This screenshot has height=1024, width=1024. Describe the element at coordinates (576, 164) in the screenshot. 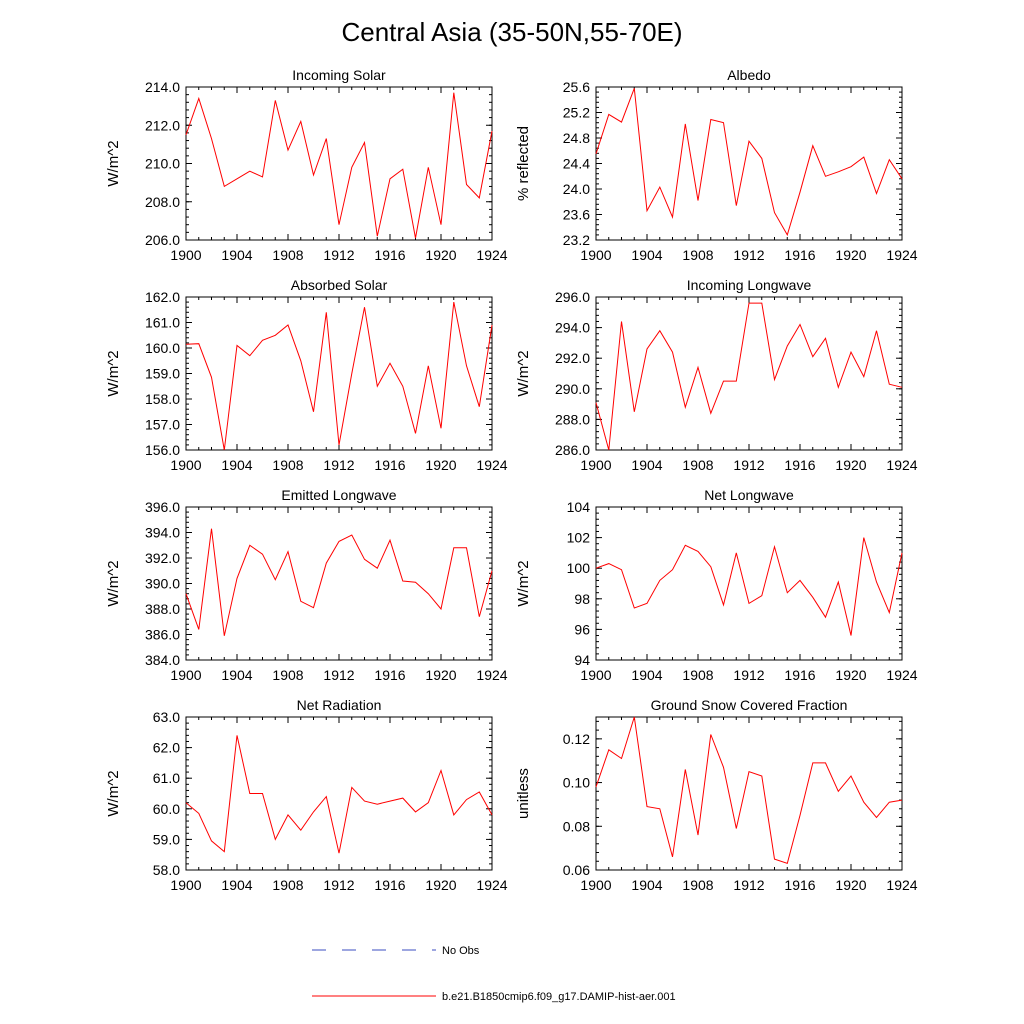

I see `y-tick-label: 24.4` at that location.